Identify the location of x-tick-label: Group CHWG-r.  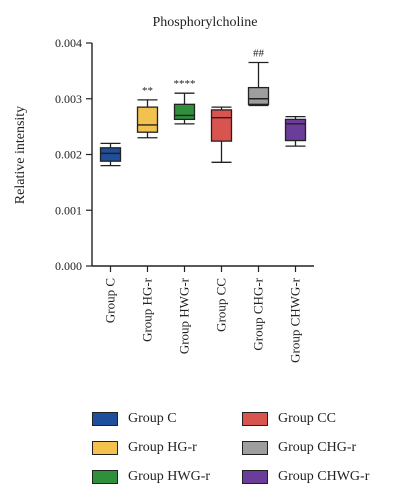
(295, 320).